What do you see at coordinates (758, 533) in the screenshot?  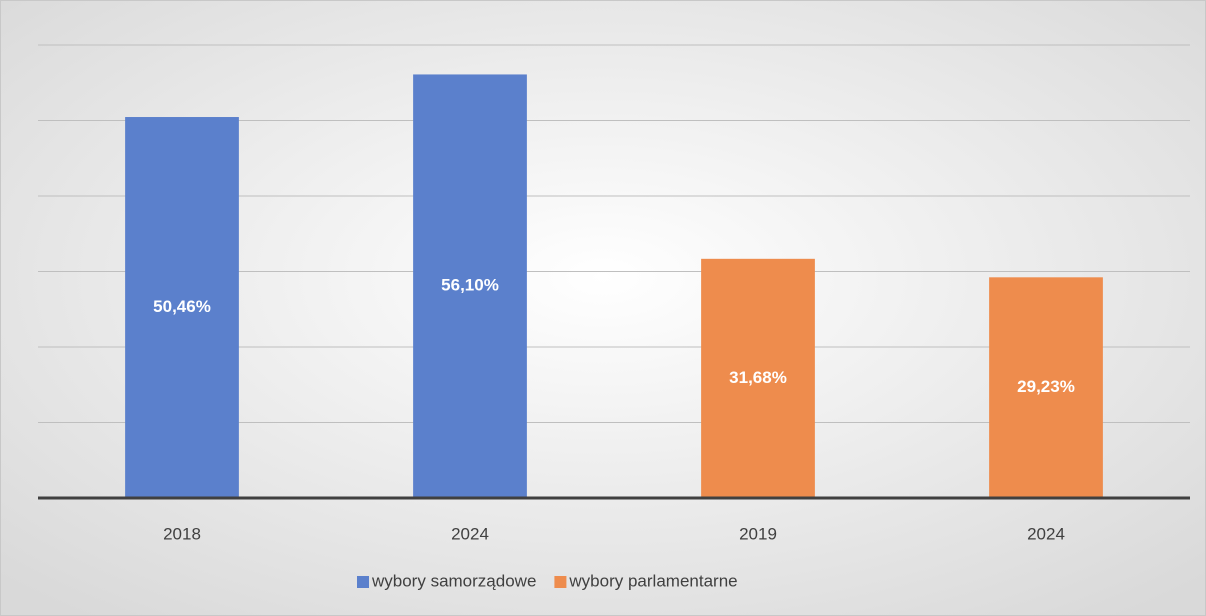 I see `x-tick-label: 2019` at bounding box center [758, 533].